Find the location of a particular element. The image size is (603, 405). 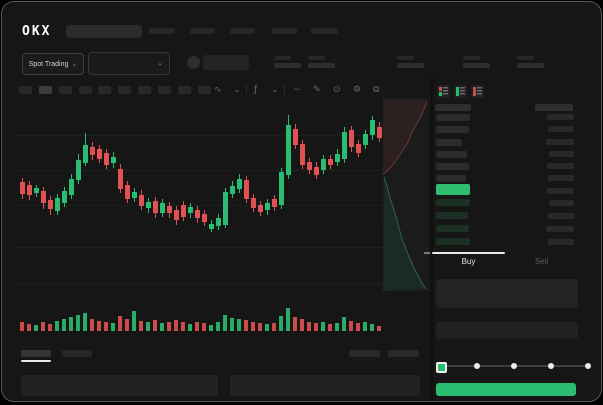

tab-sell: Sell is located at coordinates (541, 261).